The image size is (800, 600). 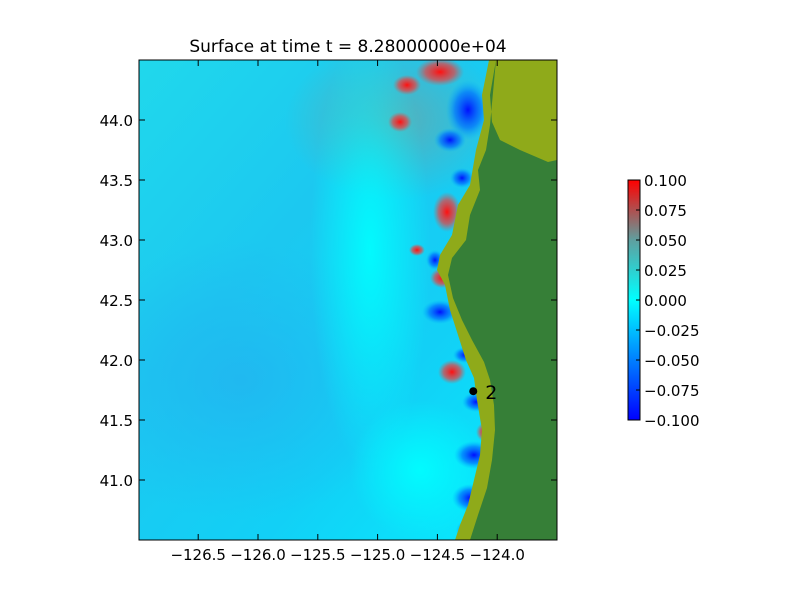 I want to click on x-tick-label: −124.5, so click(x=438, y=555).